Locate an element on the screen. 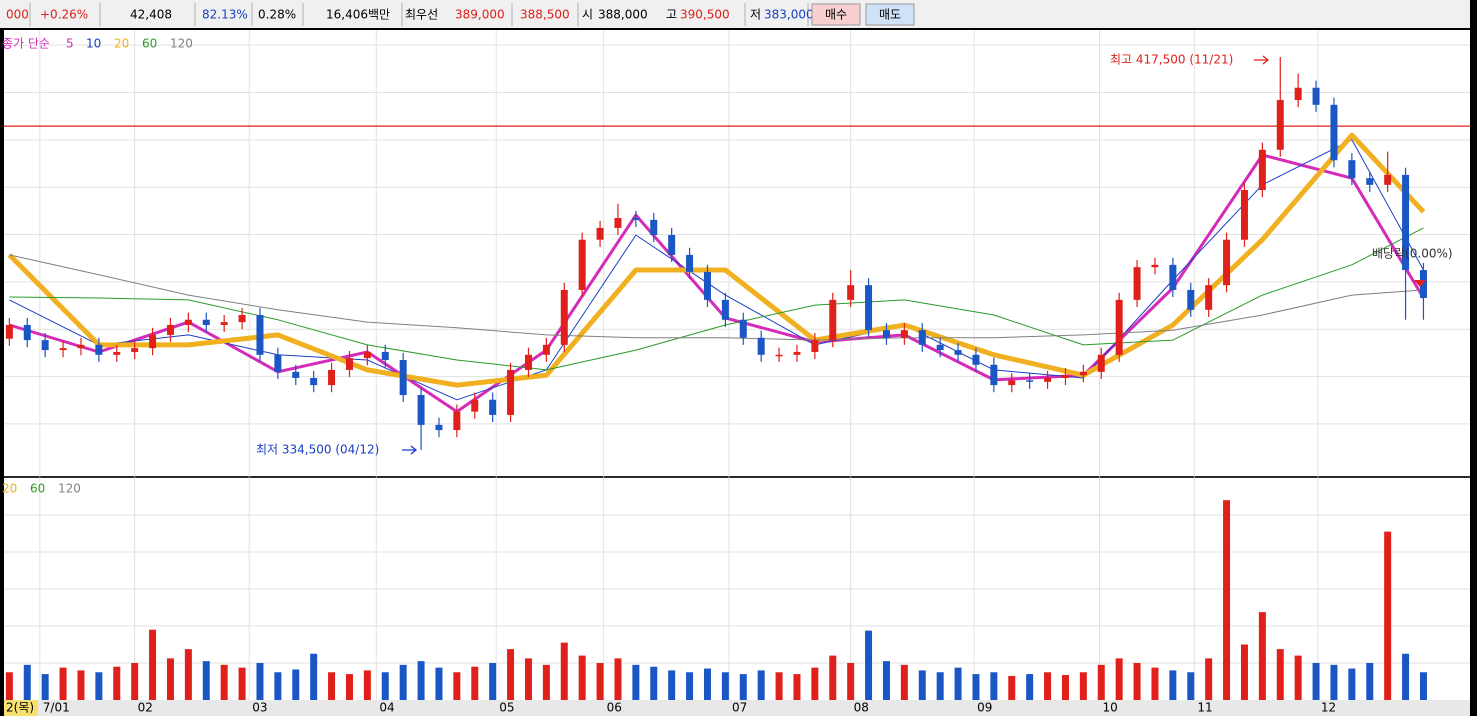 This screenshot has height=716, width=1477. header-button: 매수 is located at coordinates (836, 15).